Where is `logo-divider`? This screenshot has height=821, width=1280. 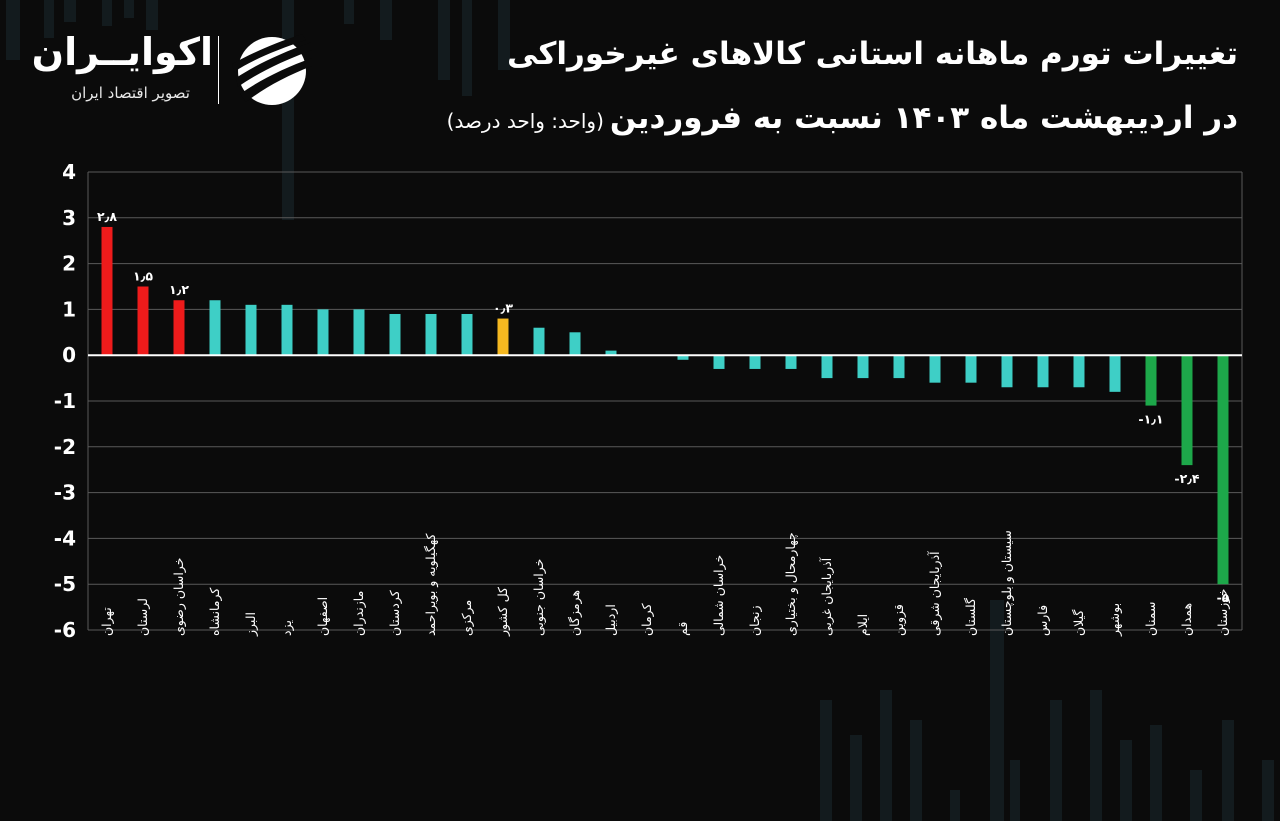 logo-divider is located at coordinates (218, 70).